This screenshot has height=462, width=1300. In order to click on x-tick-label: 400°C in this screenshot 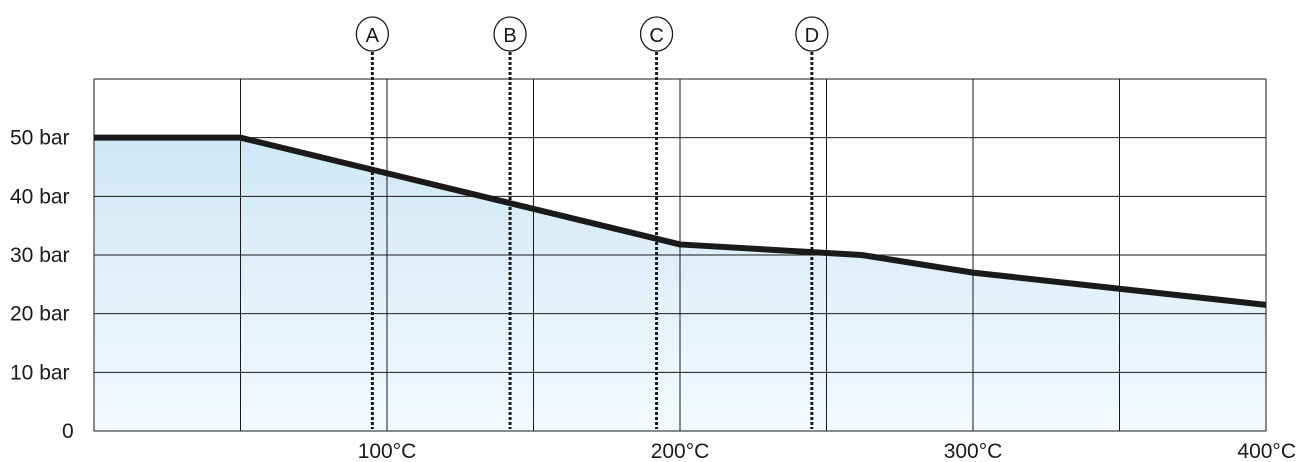, I will do `click(1266, 451)`.